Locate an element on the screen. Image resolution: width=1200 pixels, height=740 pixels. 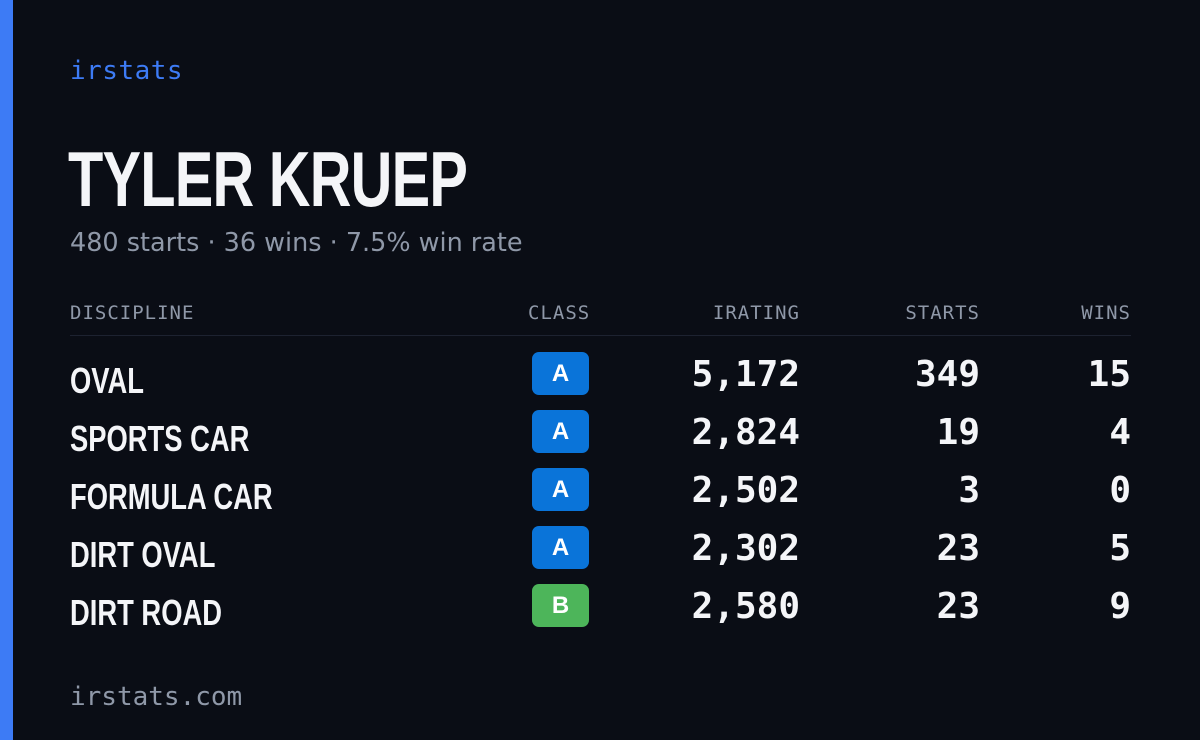
discipline-name: DIRT OVAL is located at coordinates (143, 554).